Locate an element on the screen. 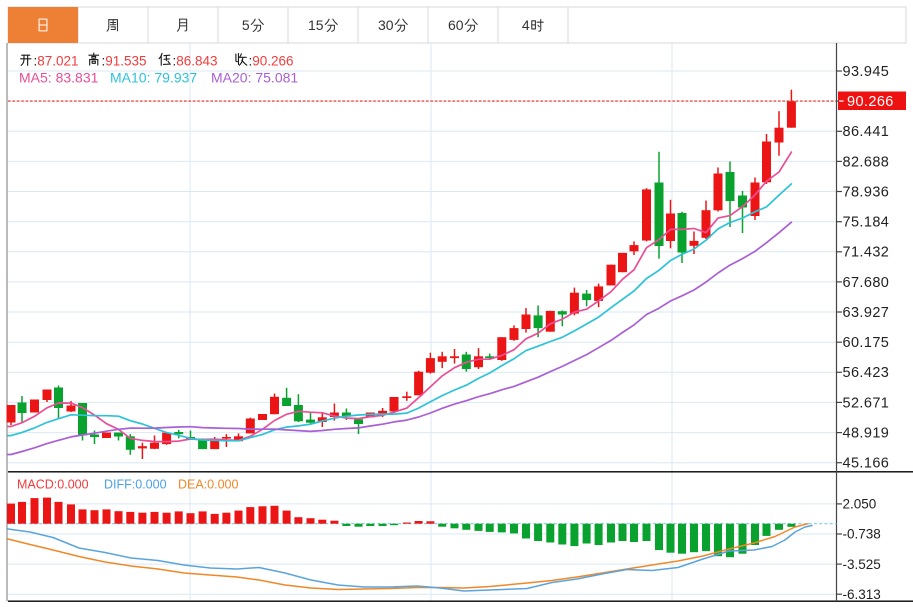 The image size is (913, 611). svg-text: 71.432 is located at coordinates (866, 253).